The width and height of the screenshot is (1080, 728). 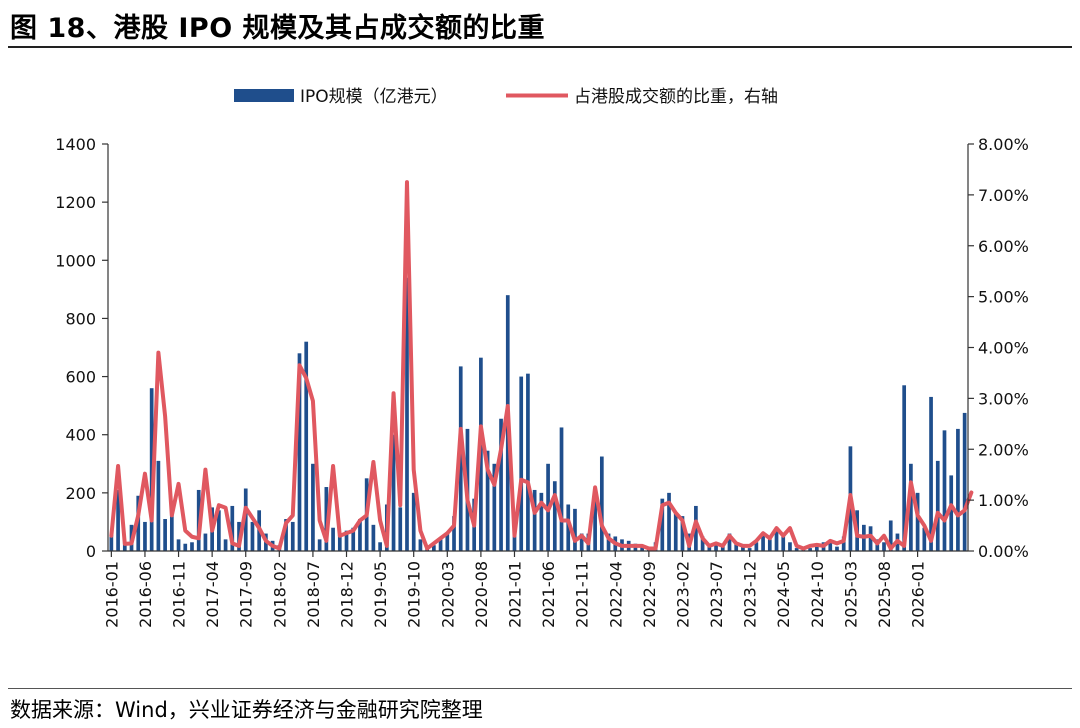 I want to click on x-tick-label: 2025-03, so click(x=850, y=594).